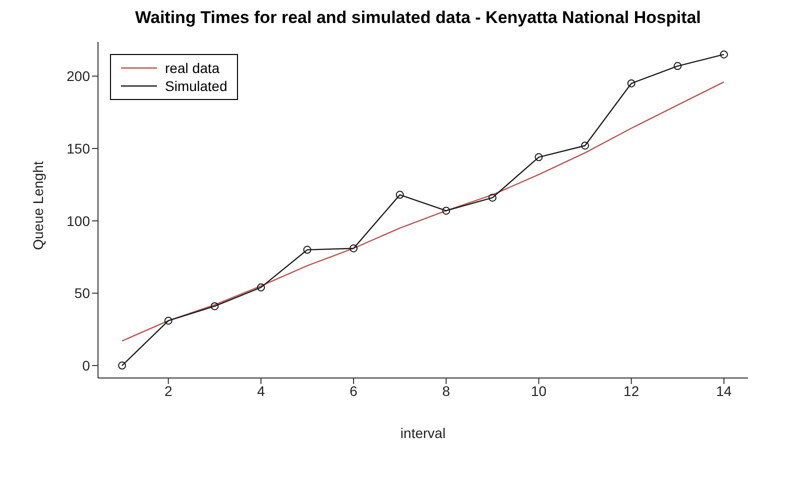 The width and height of the screenshot is (795, 479). Describe the element at coordinates (86, 366) in the screenshot. I see `y-tick-label: 0` at that location.